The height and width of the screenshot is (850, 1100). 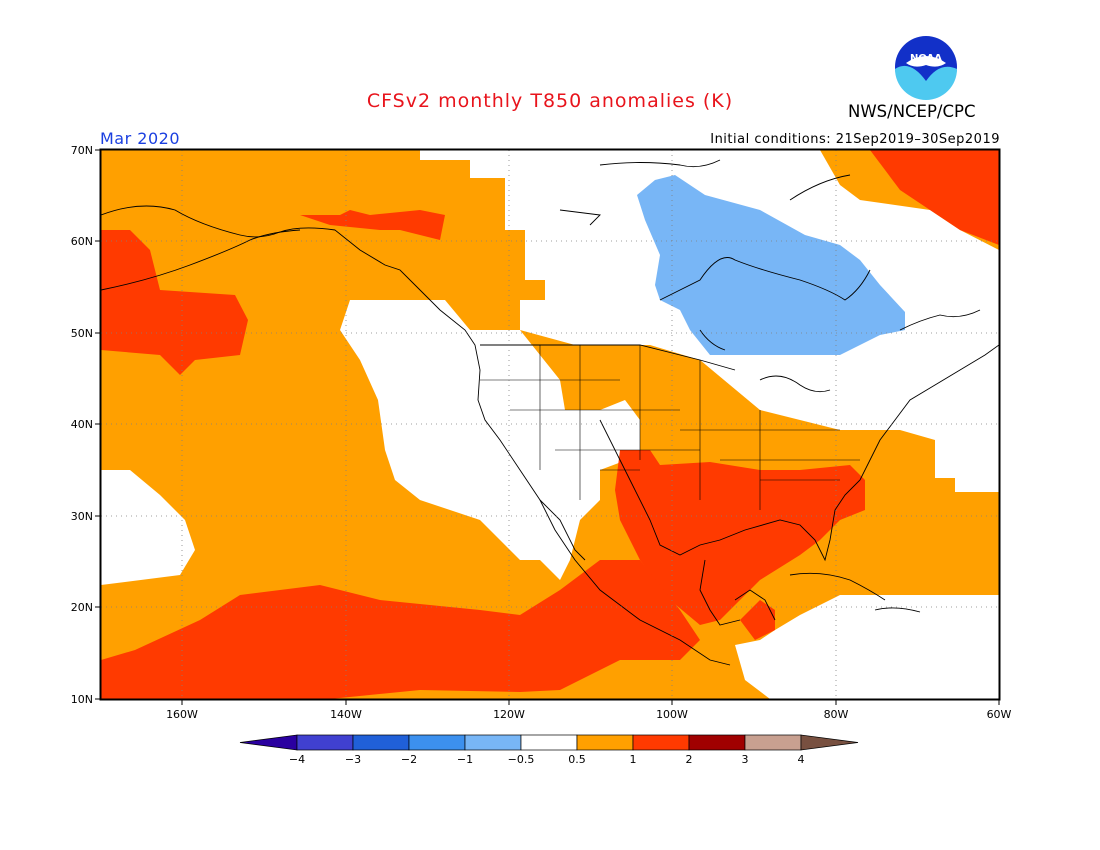 I want to click on map-title: CFSv2 monthly T850 anomalies (K), so click(x=550, y=101).